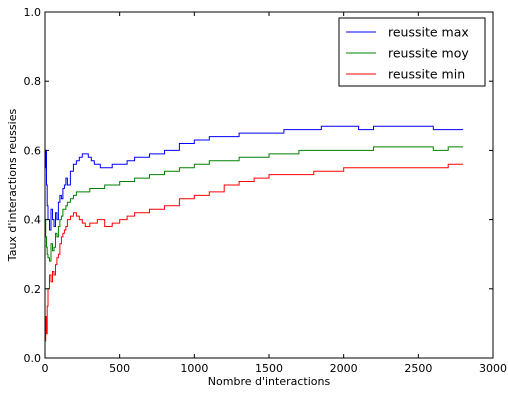  Describe the element at coordinates (426, 74) in the screenshot. I see `legend-label-min: reussite min` at that location.